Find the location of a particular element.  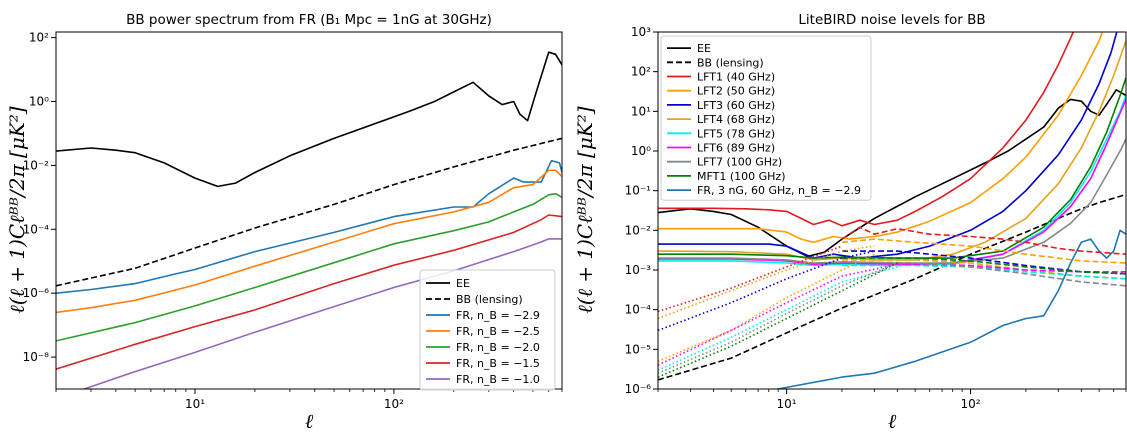

legend-label: MFT1 (100 GHz) is located at coordinates (741, 176).